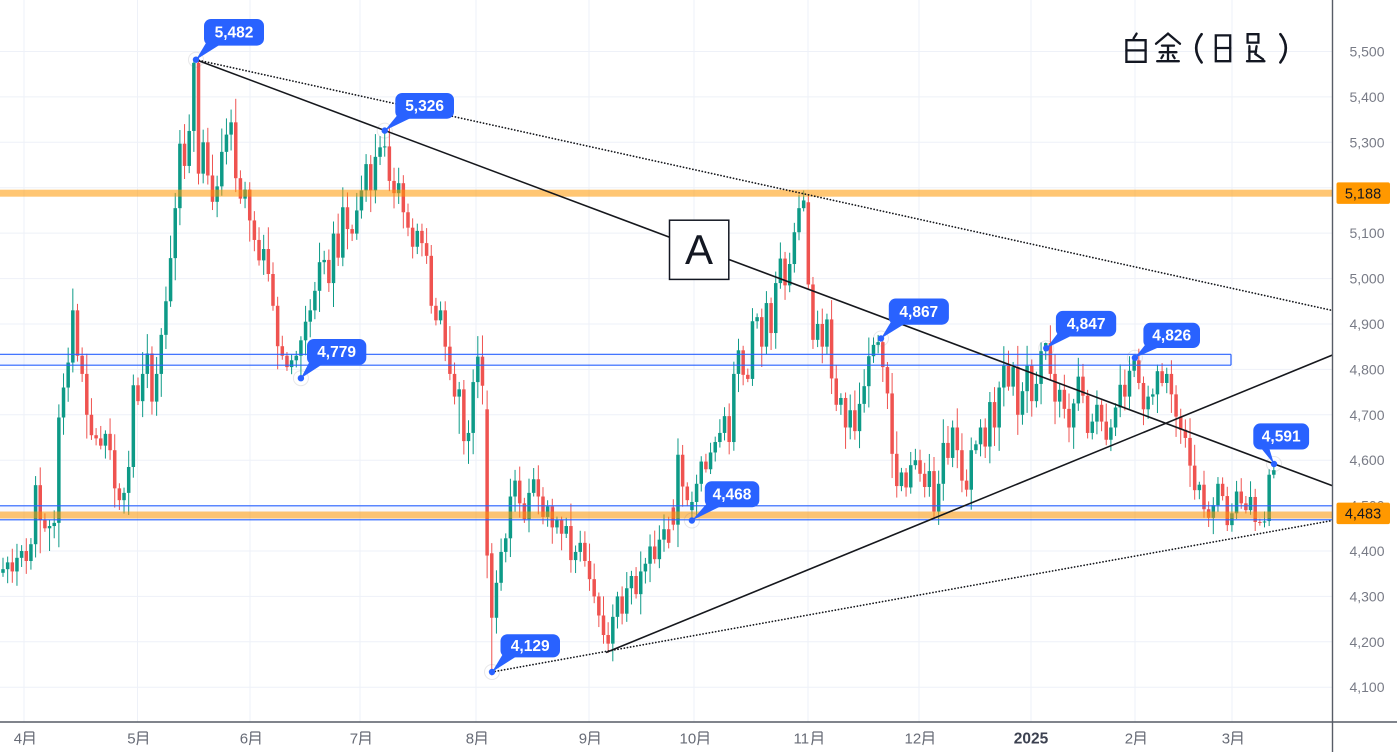 This screenshot has width=1397, height=752. What do you see at coordinates (1366, 551) in the screenshot?
I see `svg-text: 4,400` at bounding box center [1366, 551].